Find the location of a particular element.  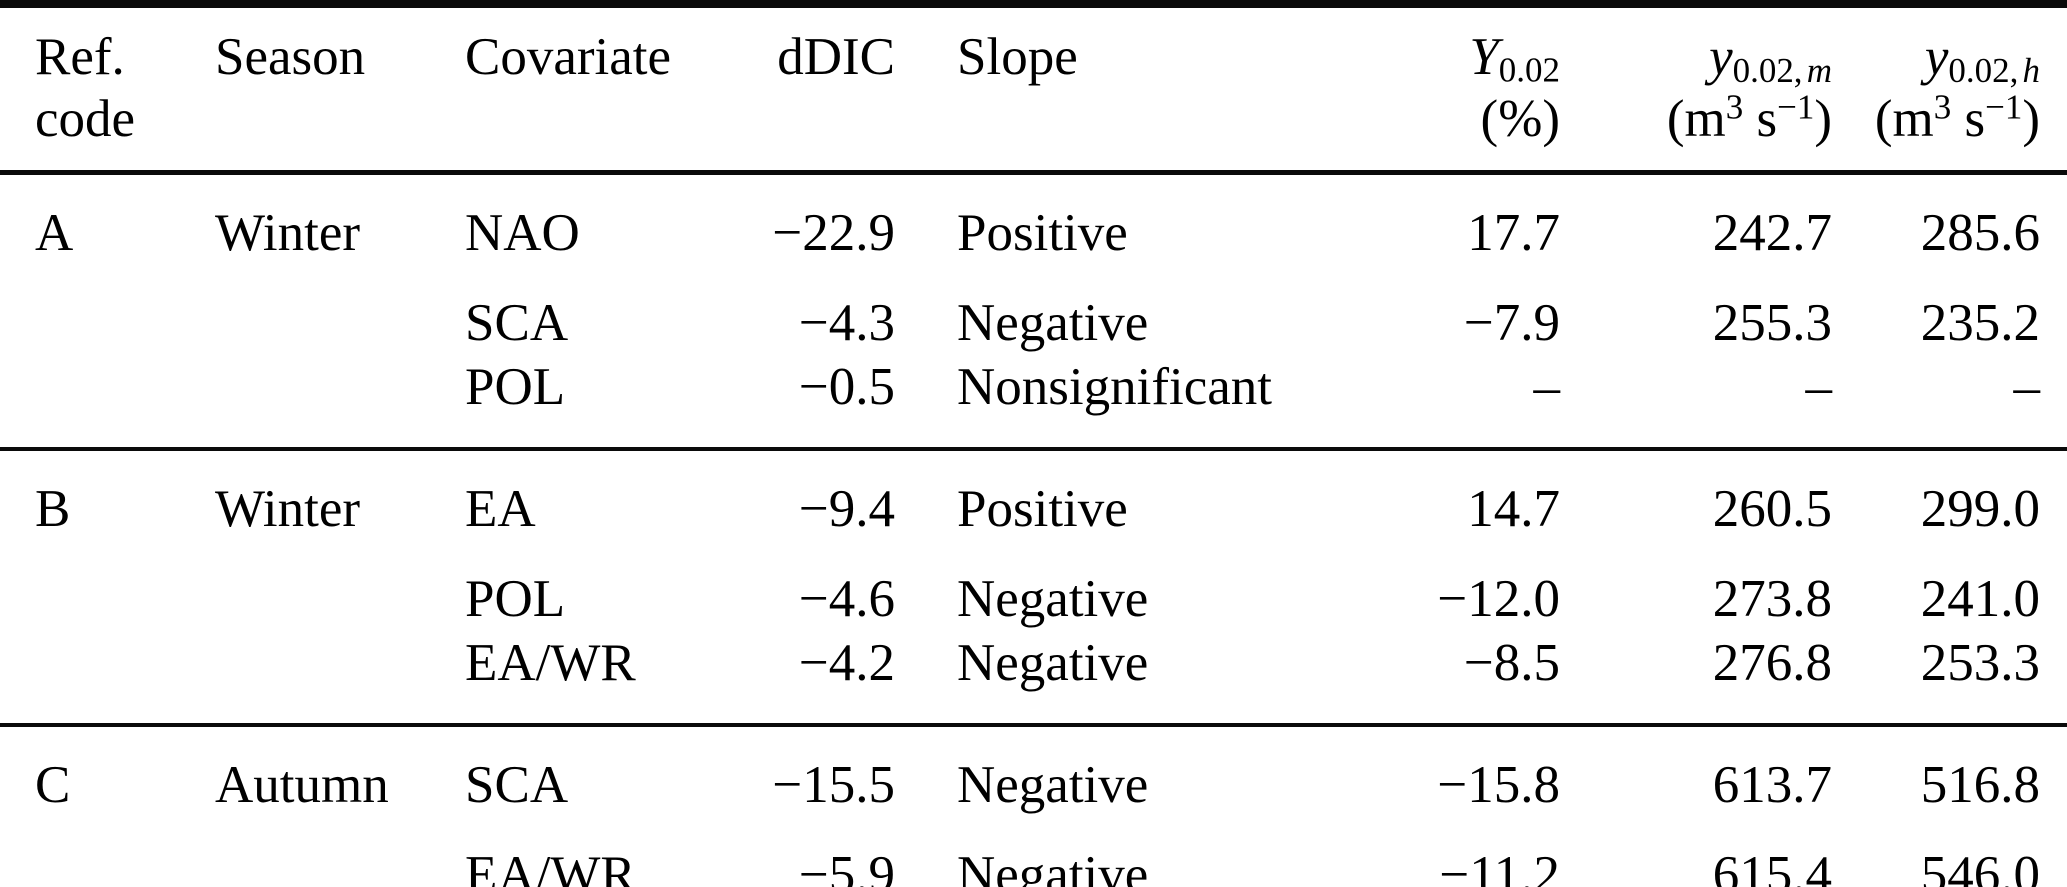

cell-covariate: NAO is located at coordinates (522, 233).